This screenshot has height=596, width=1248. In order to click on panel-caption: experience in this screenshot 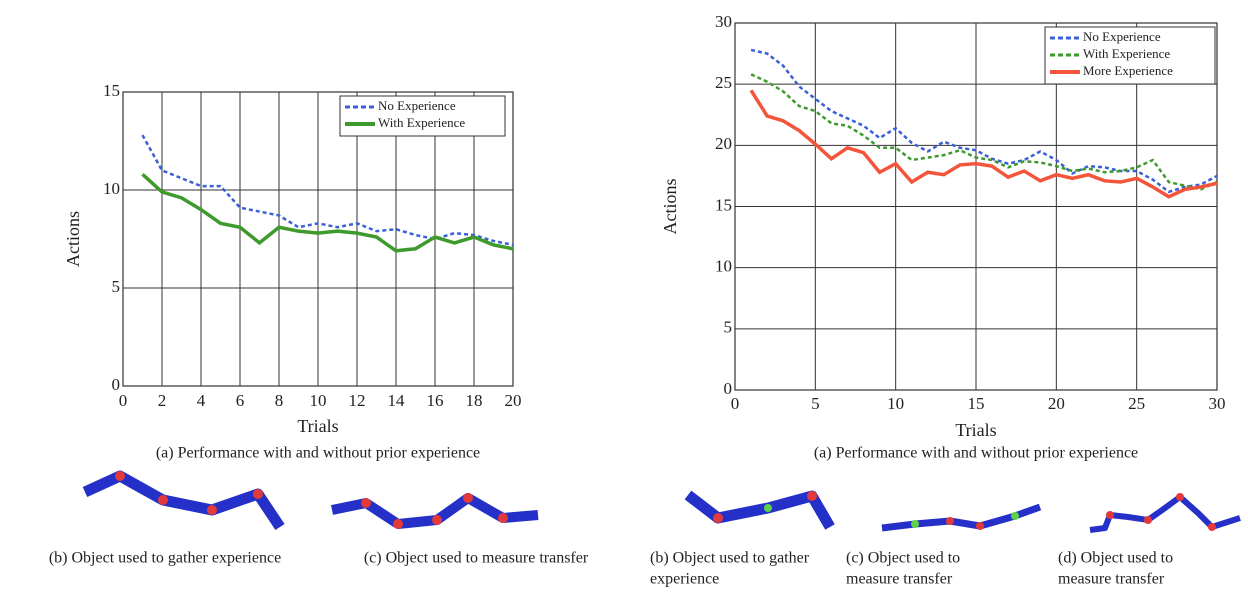, I will do `click(684, 579)`.